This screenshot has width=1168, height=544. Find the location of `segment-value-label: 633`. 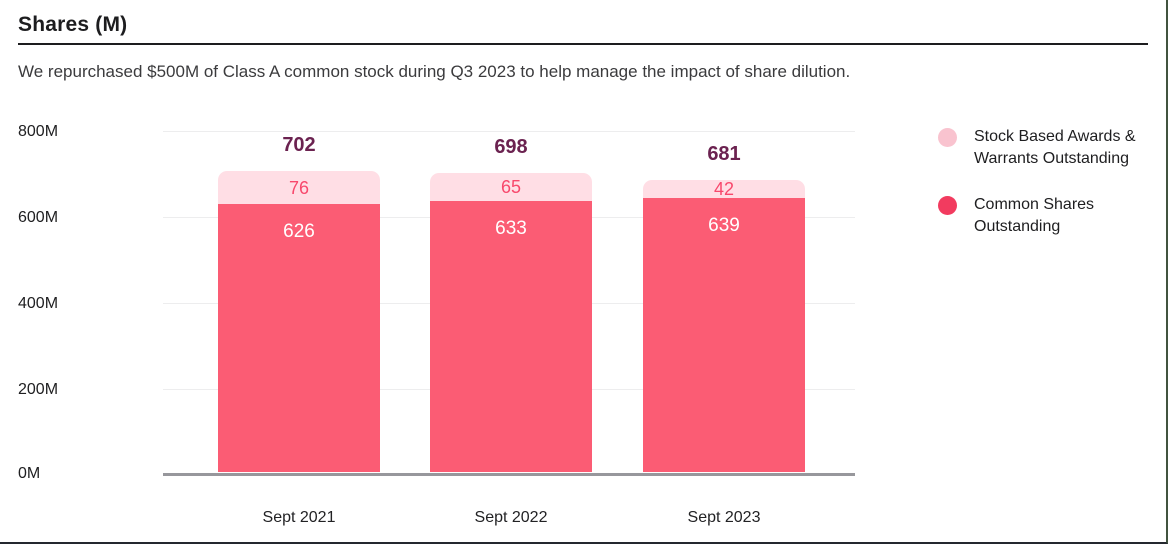

segment-value-label: 633 is located at coordinates (511, 228).